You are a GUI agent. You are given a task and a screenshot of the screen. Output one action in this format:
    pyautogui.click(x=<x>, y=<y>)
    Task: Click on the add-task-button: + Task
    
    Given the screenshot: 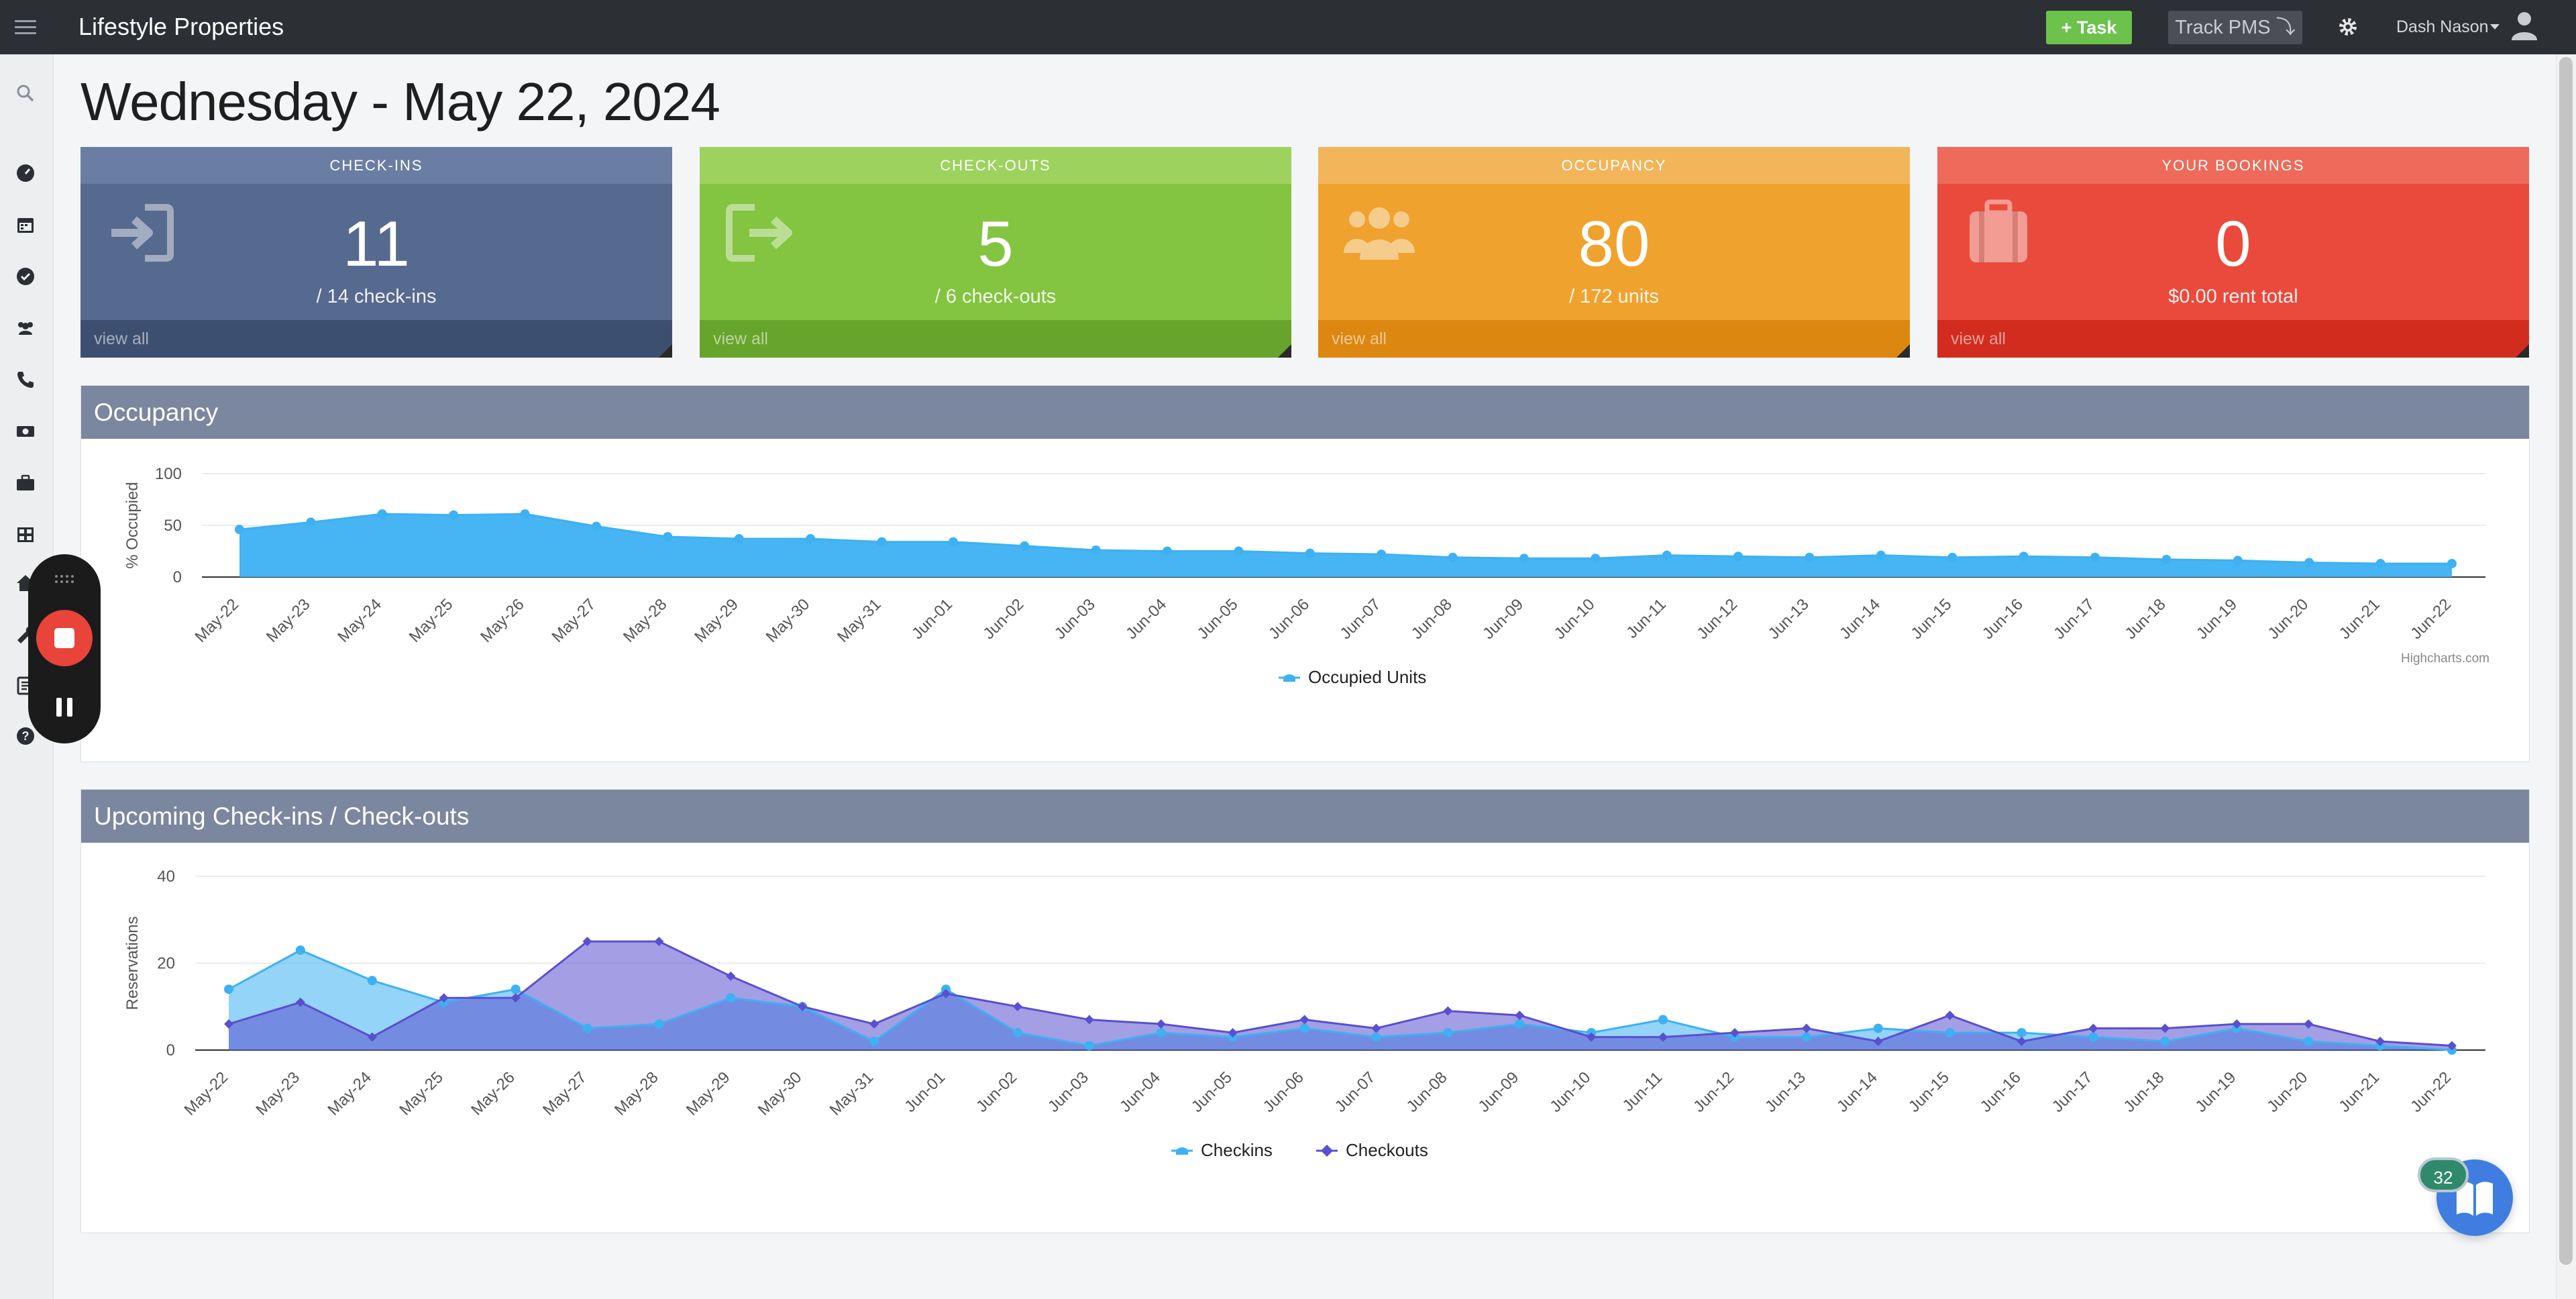 What is the action you would take?
    pyautogui.click(x=2089, y=27)
    